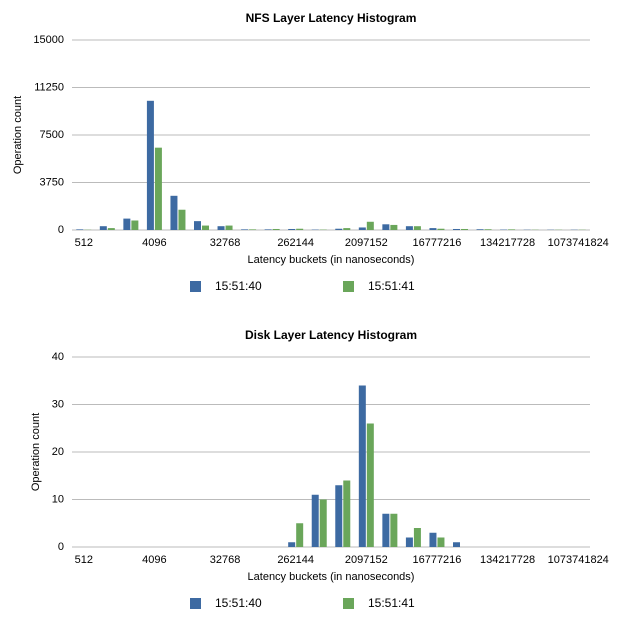  I want to click on y-tick-label: 7500, so click(52, 135).